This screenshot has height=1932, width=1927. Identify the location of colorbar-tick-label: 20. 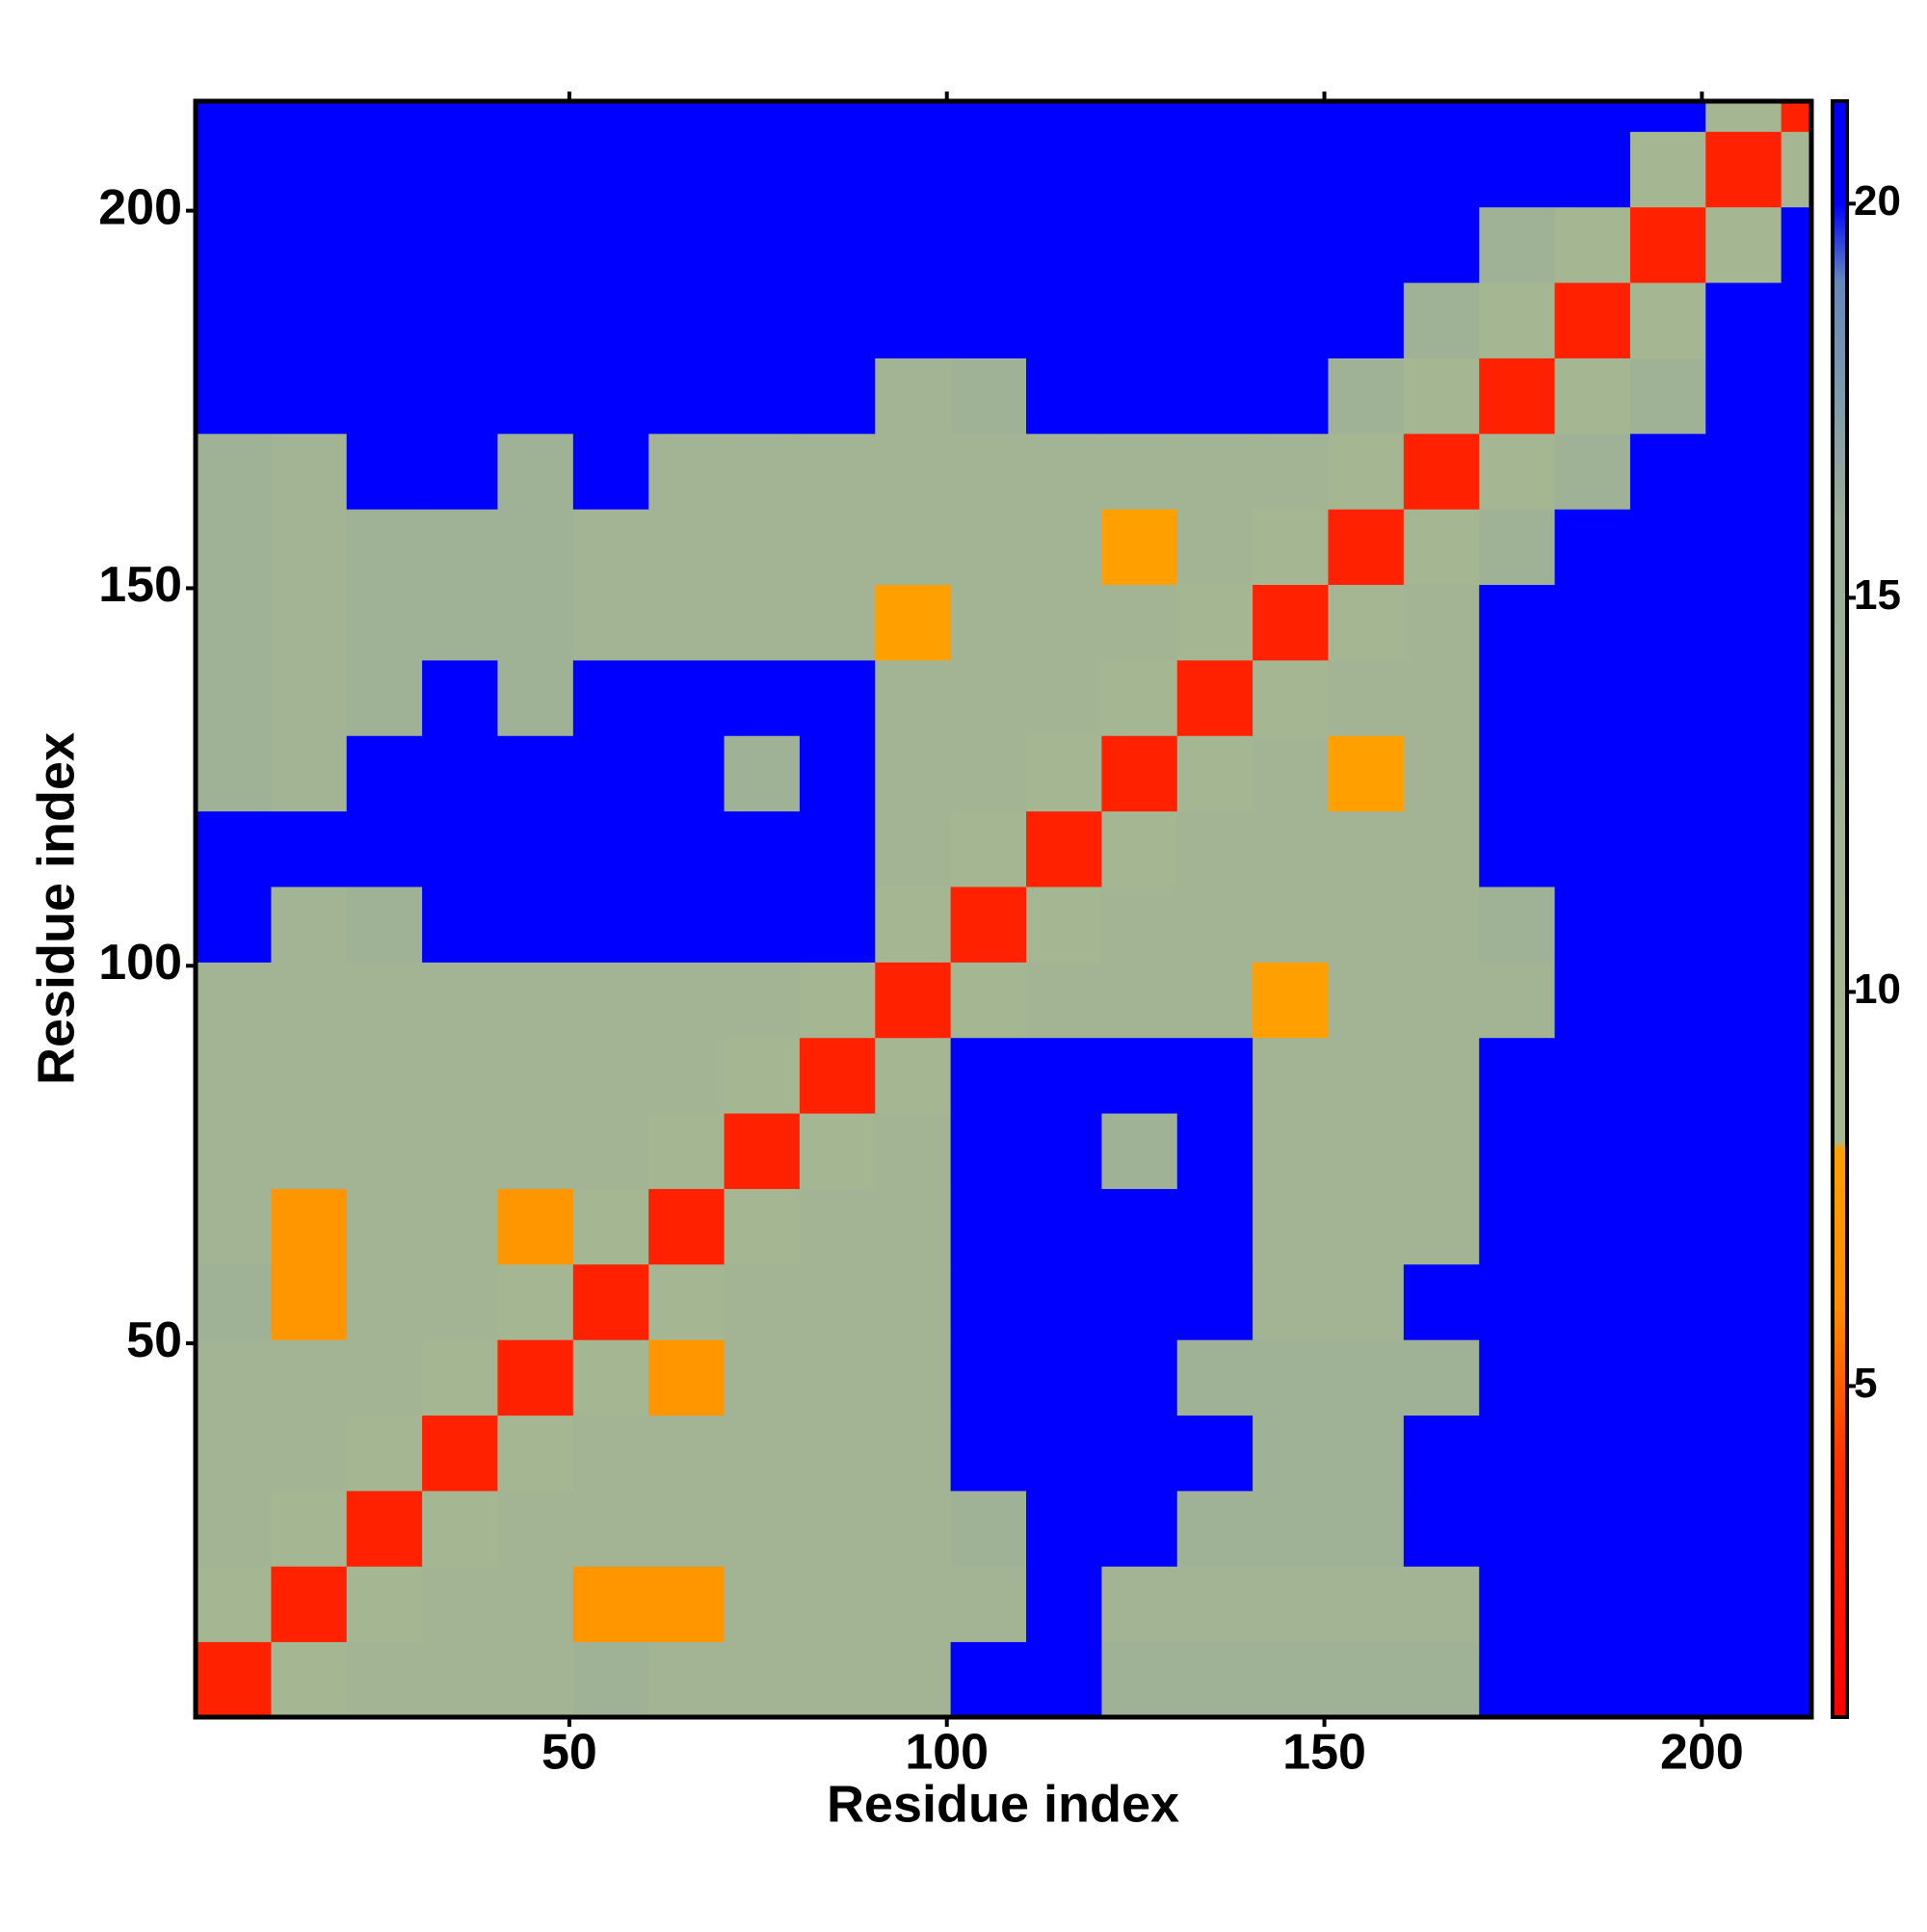
(1878, 201).